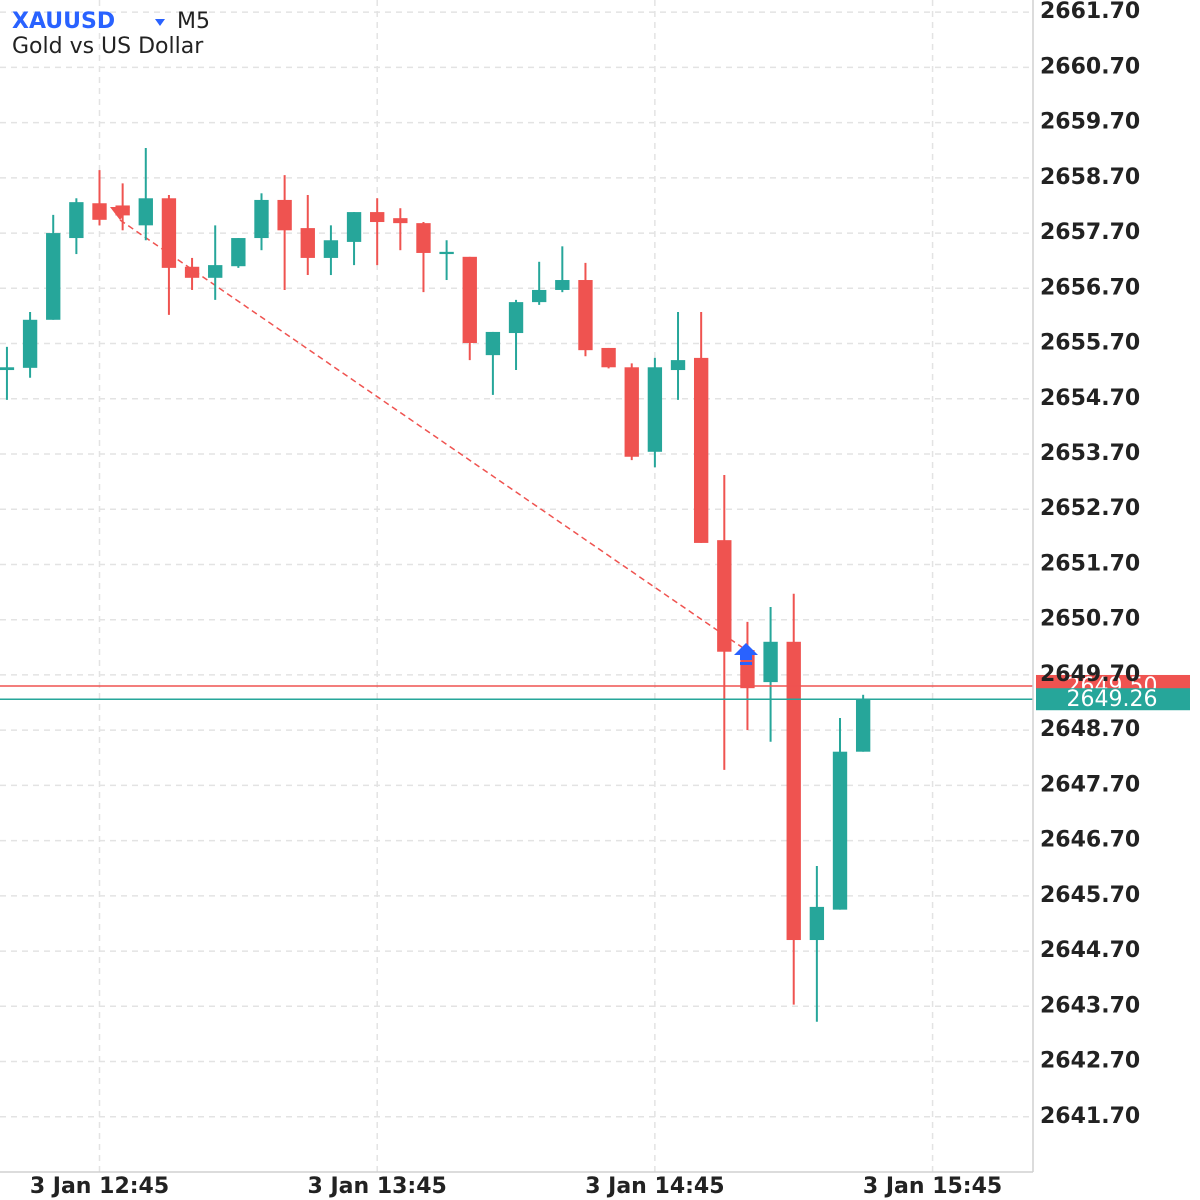 This screenshot has height=1200, width=1200. What do you see at coordinates (1090, 343) in the screenshot?
I see `y-tick-label: 2655.70` at bounding box center [1090, 343].